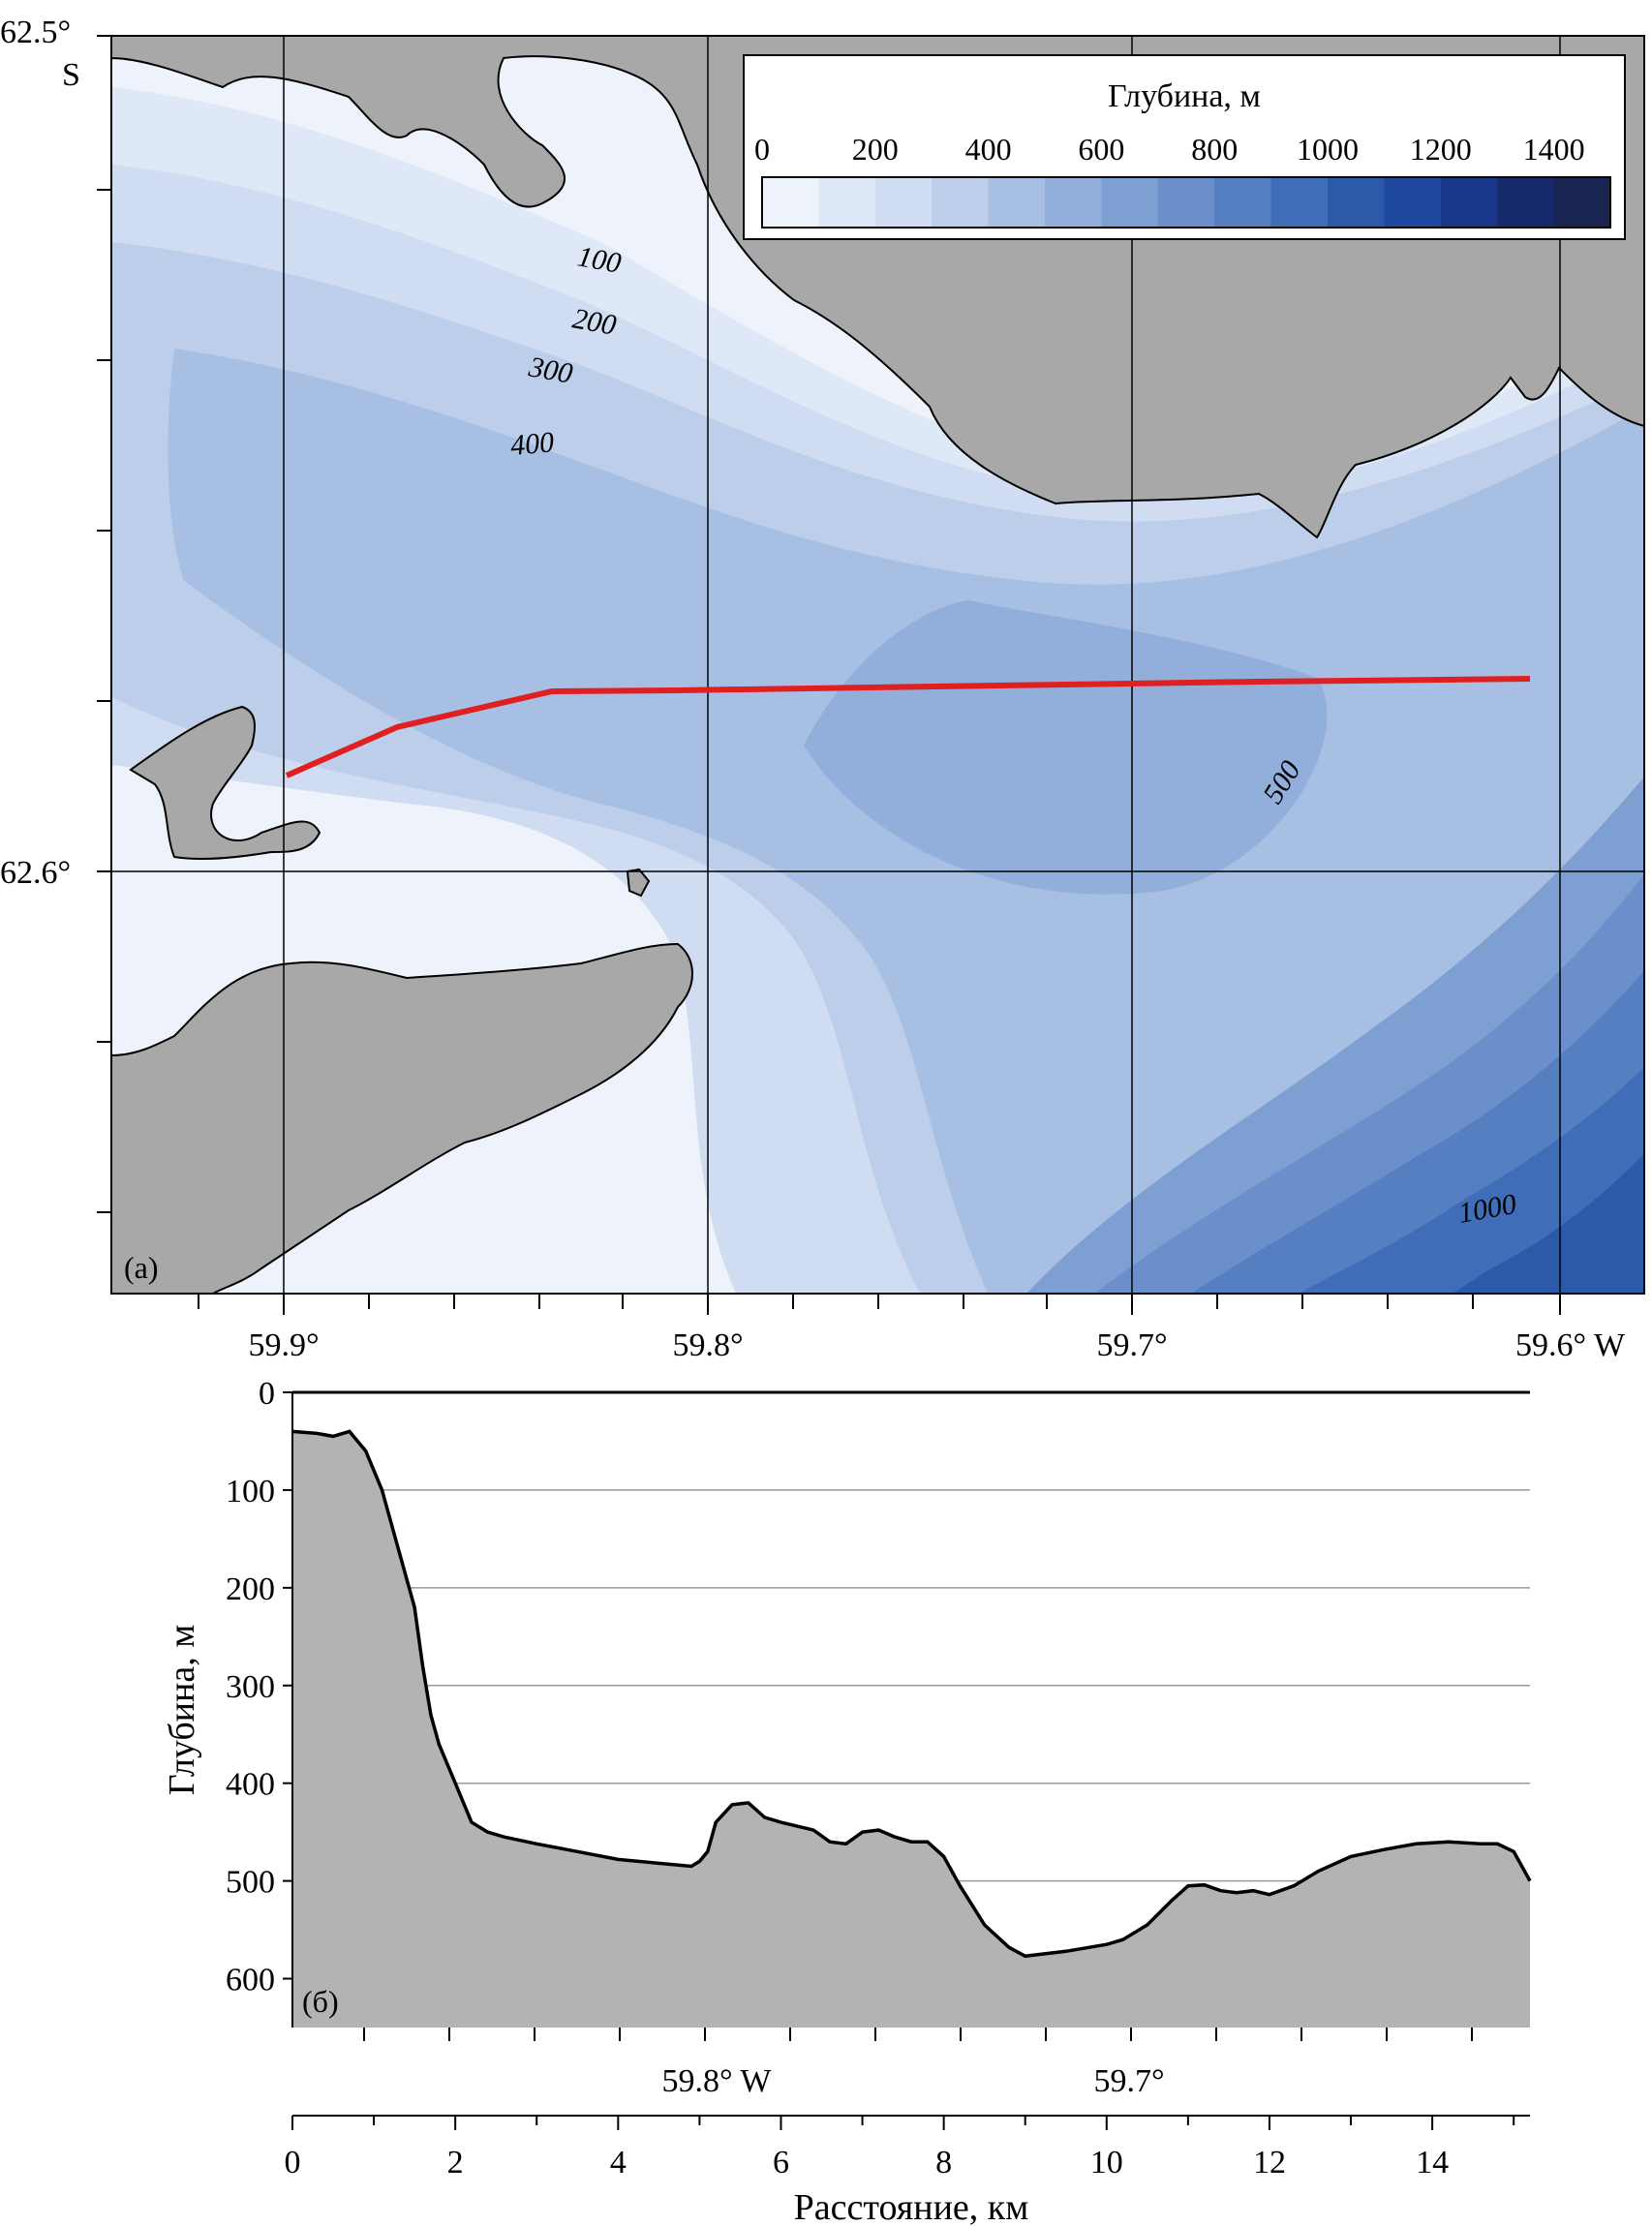 The width and height of the screenshot is (1652, 2226). I want to click on lon-ticks, so click(879, 1304).